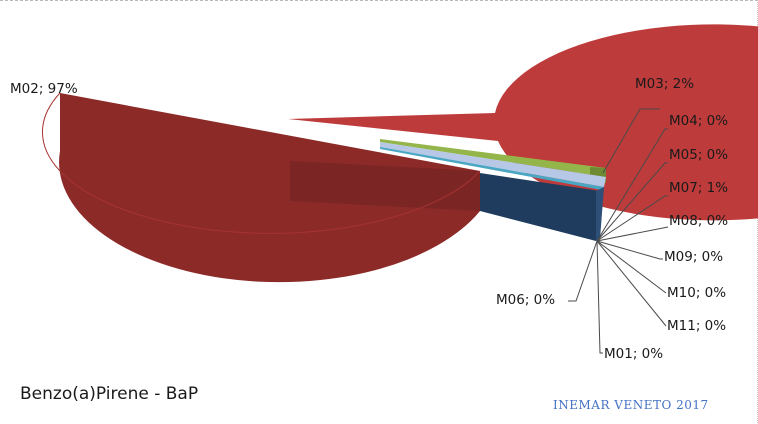  Describe the element at coordinates (631, 405) in the screenshot. I see `chart-credit: INEMAR VENETO 2017` at that location.